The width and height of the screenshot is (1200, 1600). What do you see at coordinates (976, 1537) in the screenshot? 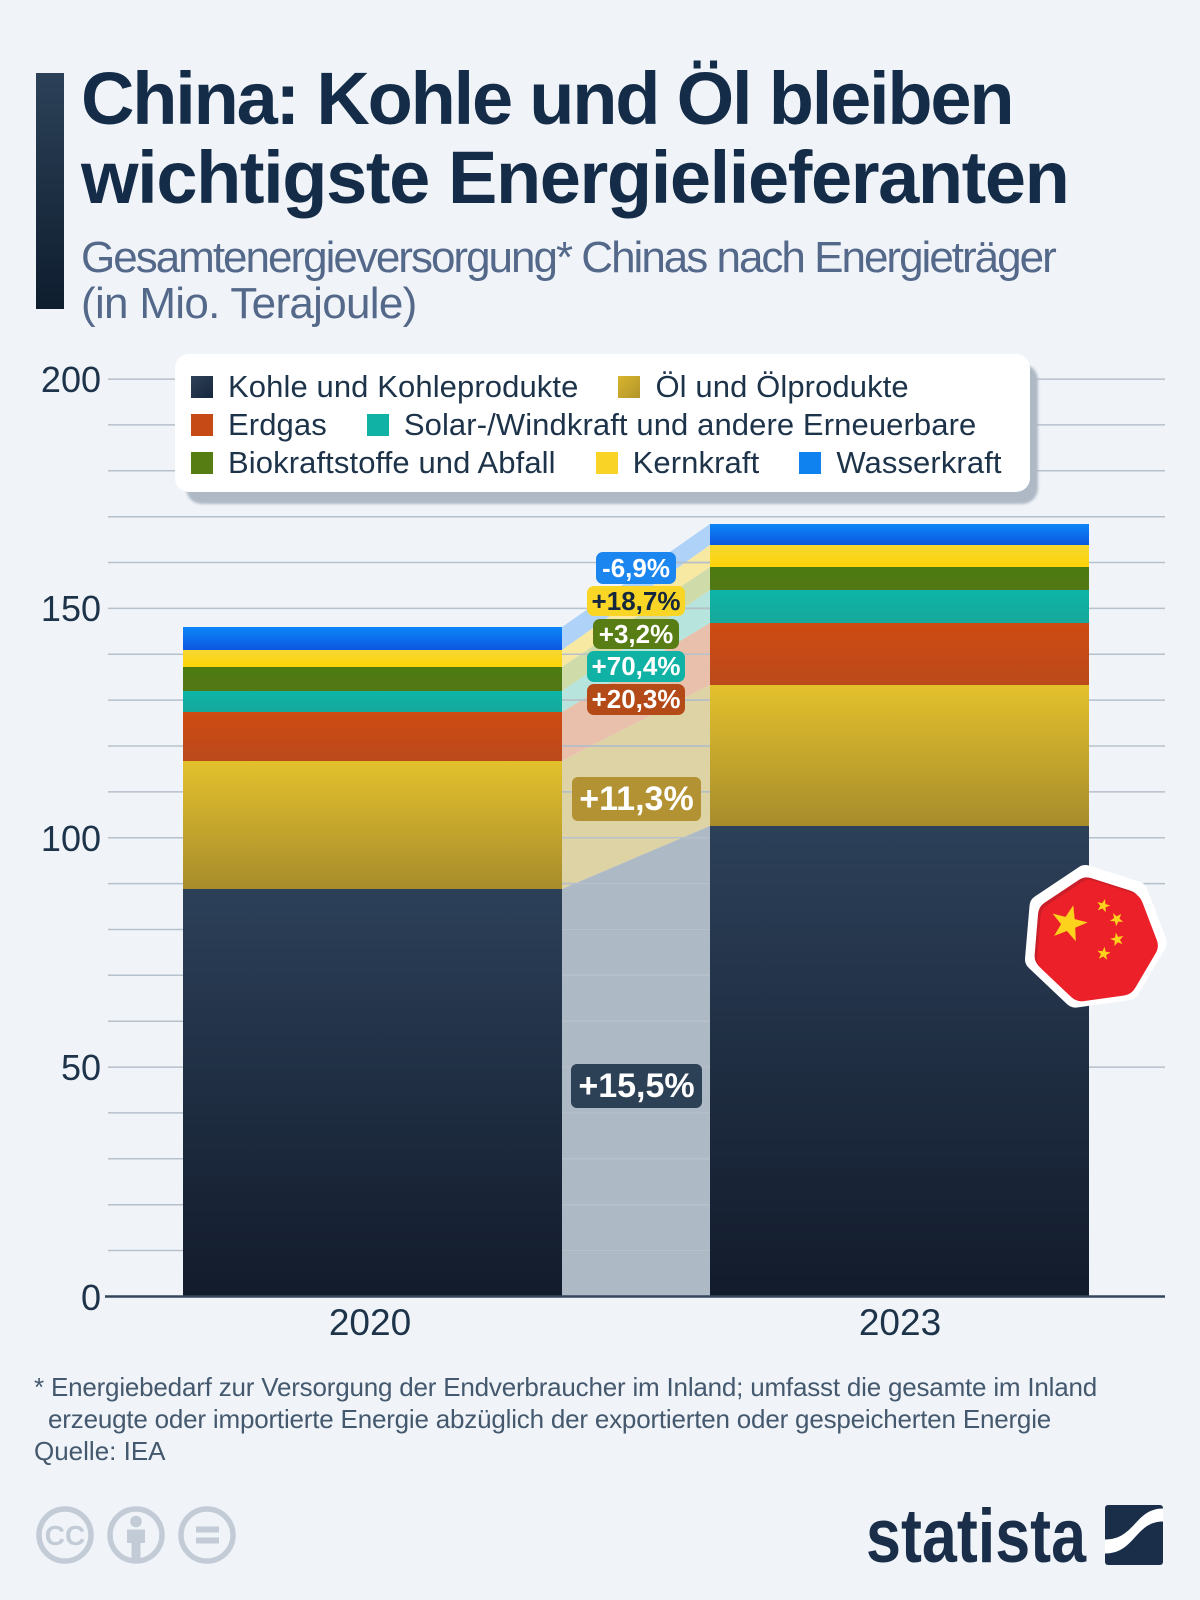
I see `svg-text: statista` at bounding box center [976, 1537].